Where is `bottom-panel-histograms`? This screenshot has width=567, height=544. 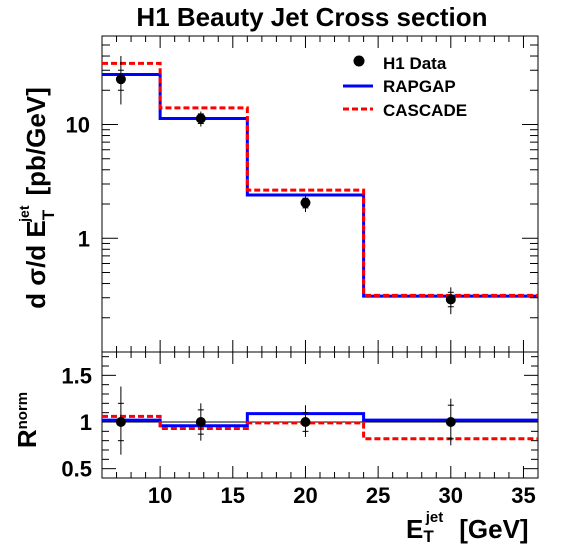 bottom-panel-histograms is located at coordinates (320, 426).